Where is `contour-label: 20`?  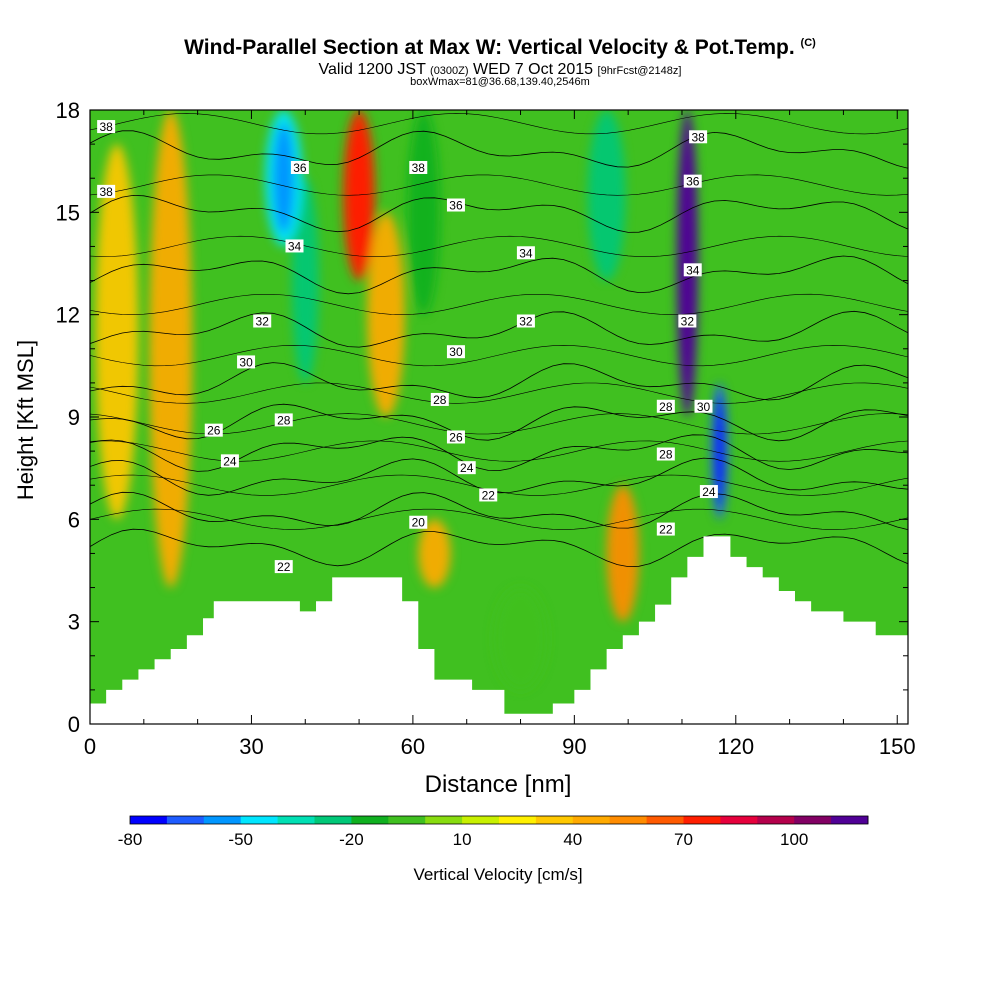 contour-label: 20 is located at coordinates (418, 522).